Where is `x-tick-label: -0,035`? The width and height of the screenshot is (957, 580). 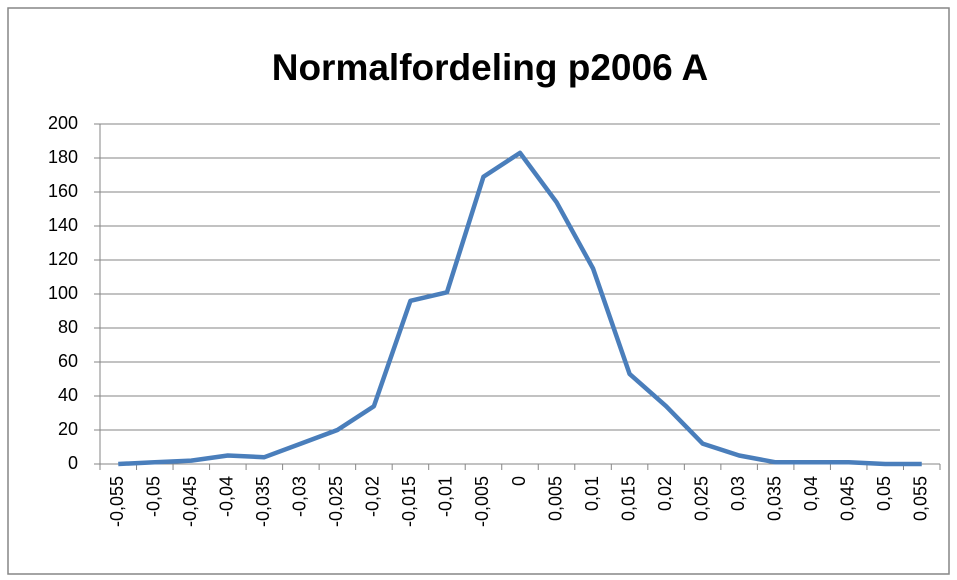
x-tick-label: -0,035 is located at coordinates (263, 501).